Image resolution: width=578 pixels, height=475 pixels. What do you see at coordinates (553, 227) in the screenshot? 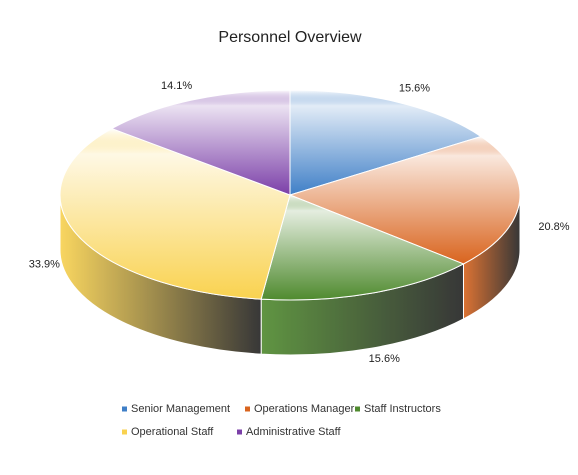
I see `data-label: 20.8%` at bounding box center [553, 227].